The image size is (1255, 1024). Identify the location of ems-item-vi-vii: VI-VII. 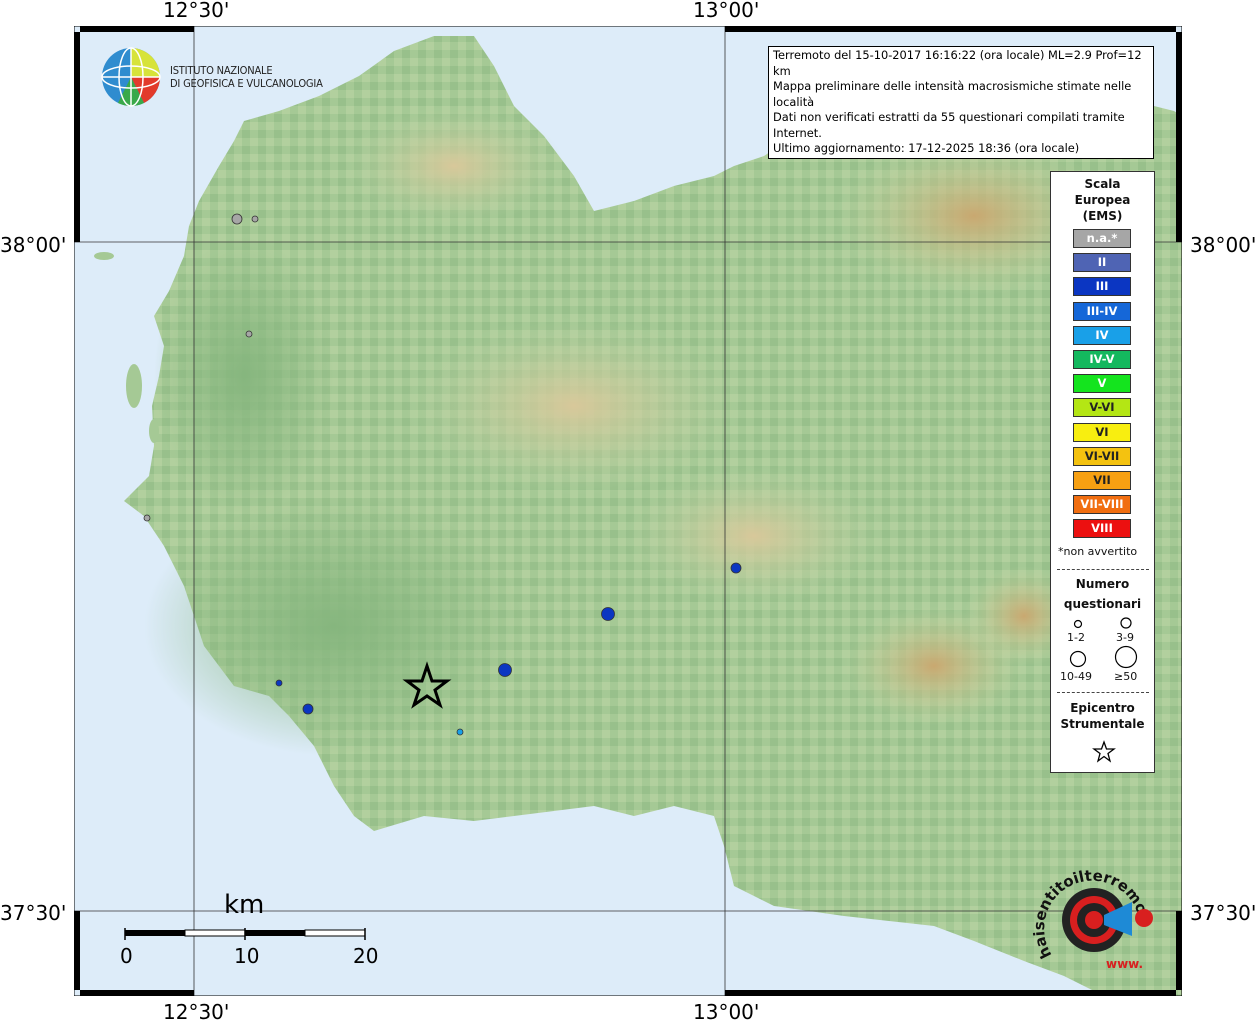
(1102, 456).